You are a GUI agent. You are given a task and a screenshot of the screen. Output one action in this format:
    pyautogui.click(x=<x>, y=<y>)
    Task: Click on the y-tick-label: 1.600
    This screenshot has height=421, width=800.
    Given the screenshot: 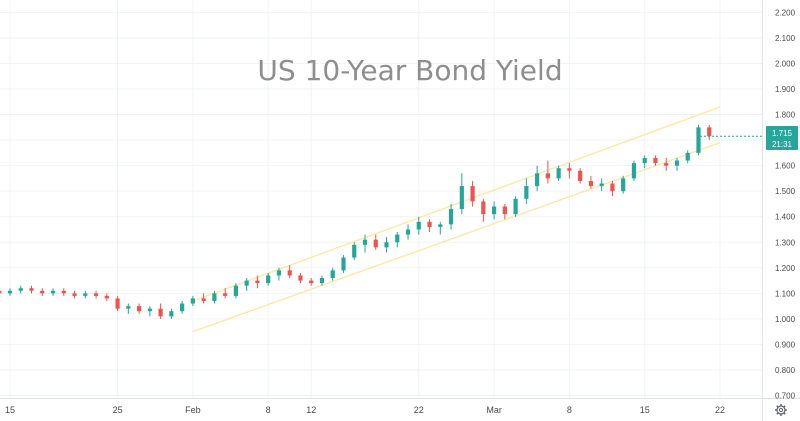 What is the action you would take?
    pyautogui.click(x=785, y=166)
    